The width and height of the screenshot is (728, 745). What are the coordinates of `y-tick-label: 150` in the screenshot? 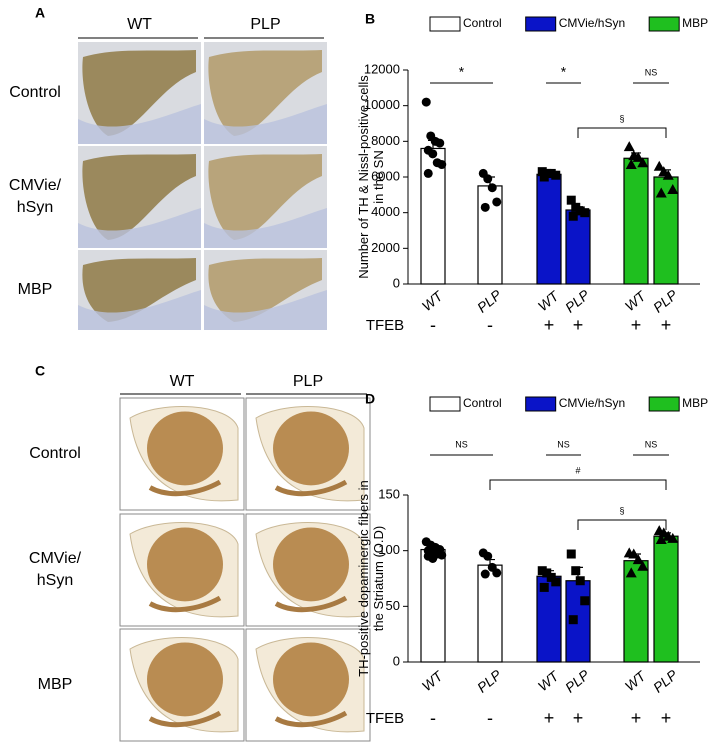 It's located at (389, 493).